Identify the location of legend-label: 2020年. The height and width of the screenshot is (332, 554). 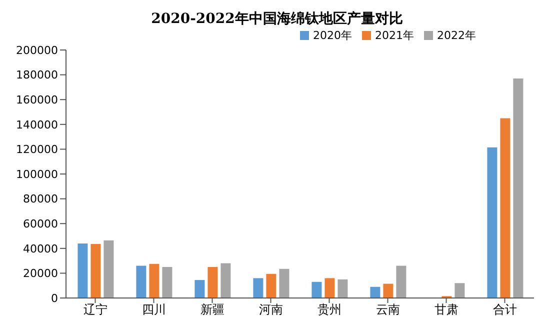
(332, 35).